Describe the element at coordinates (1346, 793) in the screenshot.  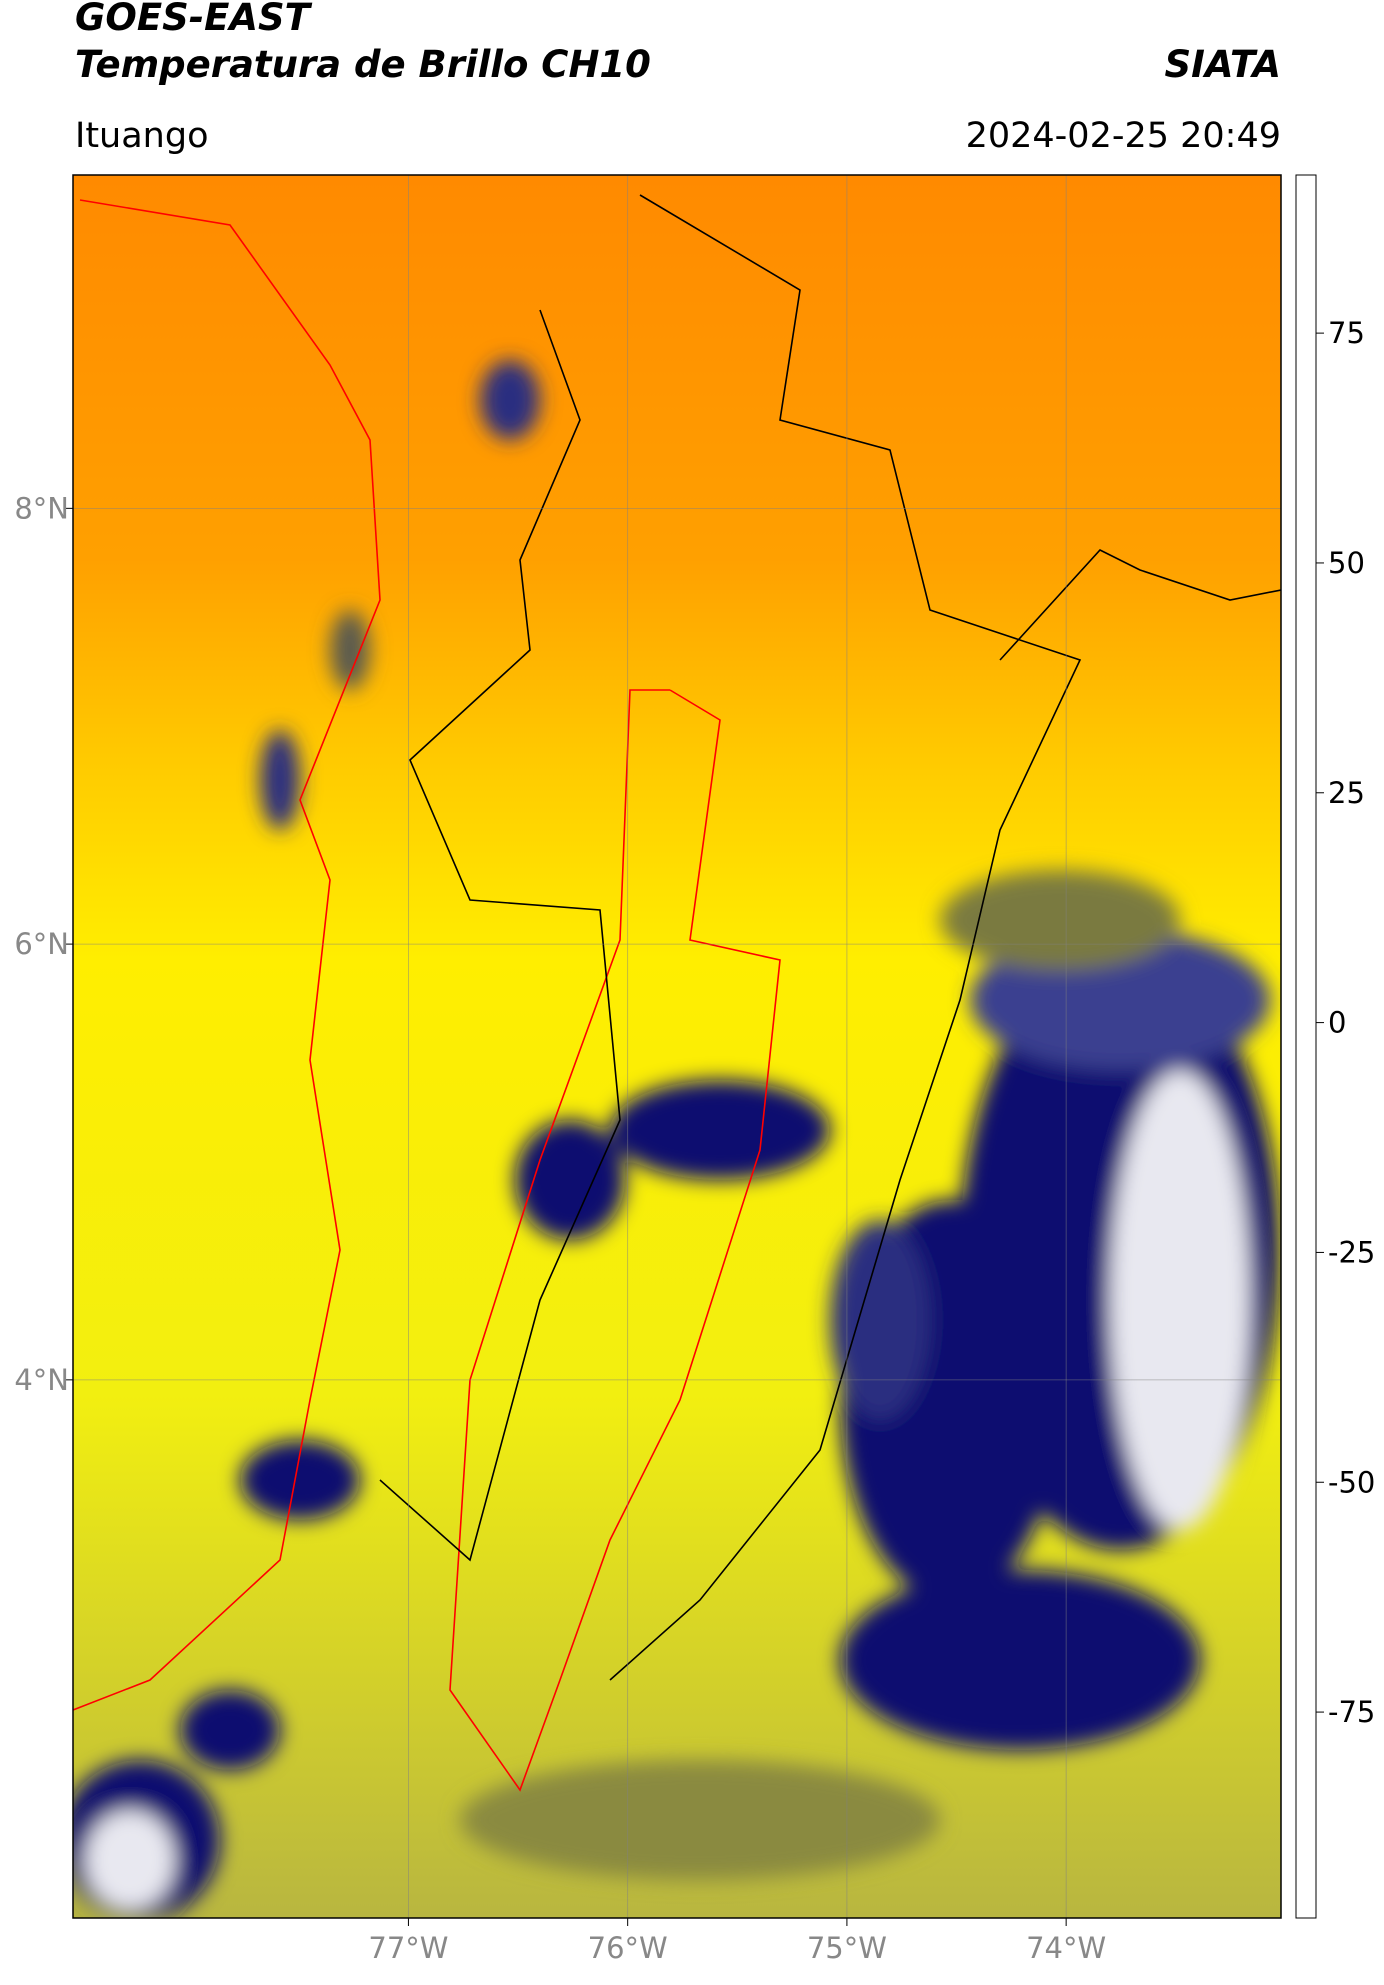
I see `colorbar-tick-label: 25` at that location.